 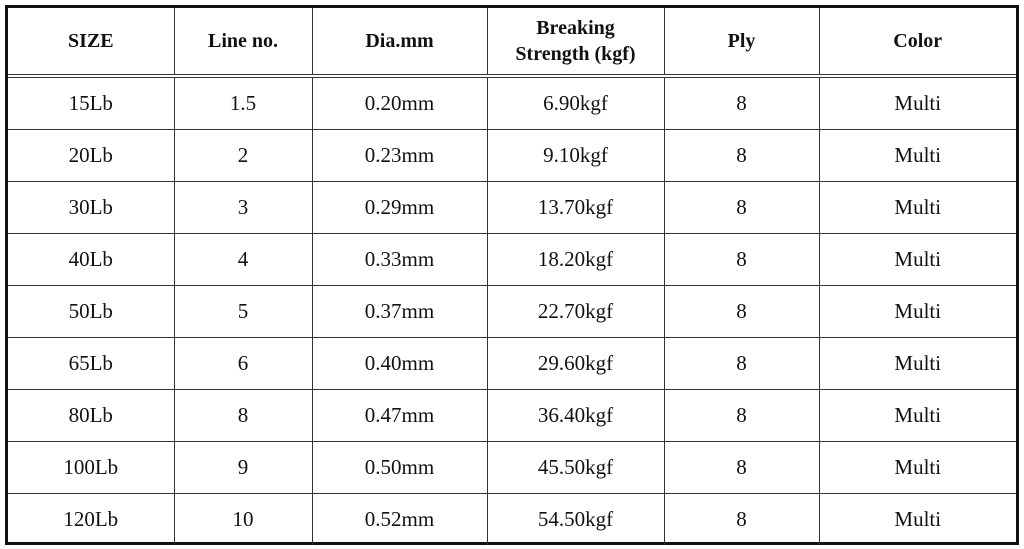 What do you see at coordinates (91, 155) in the screenshot?
I see `table-cell: 20Lb` at bounding box center [91, 155].